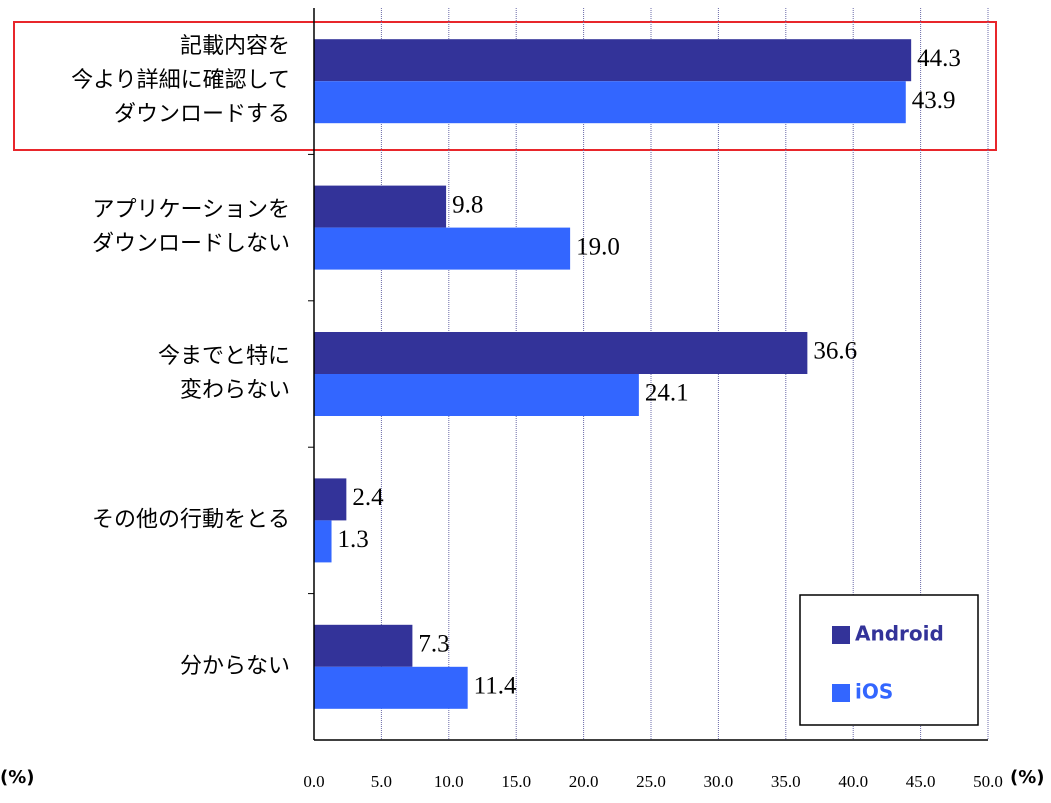 This screenshot has width=1051, height=803. I want to click on value-label: 36.6, so click(835, 351).